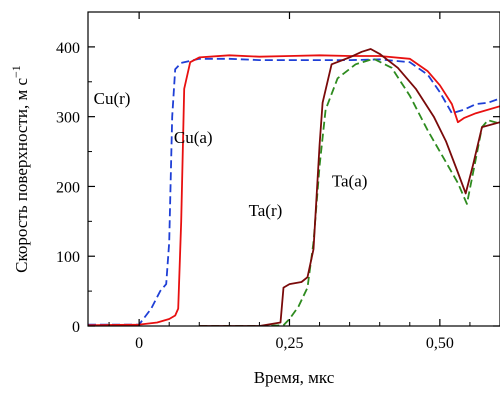 This screenshot has height=395, width=500. What do you see at coordinates (266, 210) in the screenshot?
I see `series-label: Ta(r)` at bounding box center [266, 210].